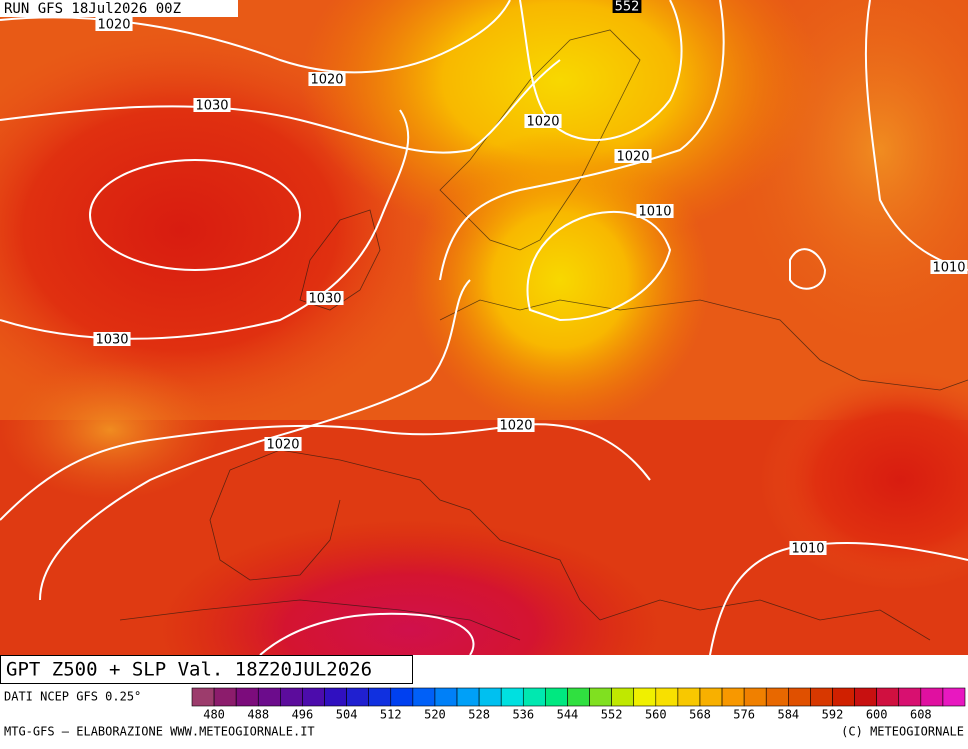 The width and height of the screenshot is (968, 749). I want to click on run-label: RUN GFS 18Jul2026 00Z, so click(92, 9).